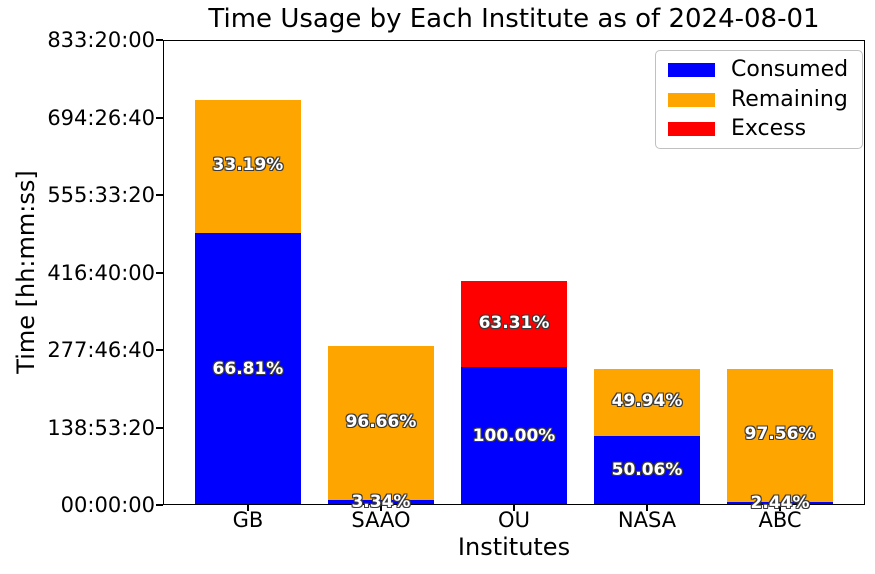  What do you see at coordinates (101, 117) in the screenshot?
I see `y-tick-label: 694:26:40` at bounding box center [101, 117].